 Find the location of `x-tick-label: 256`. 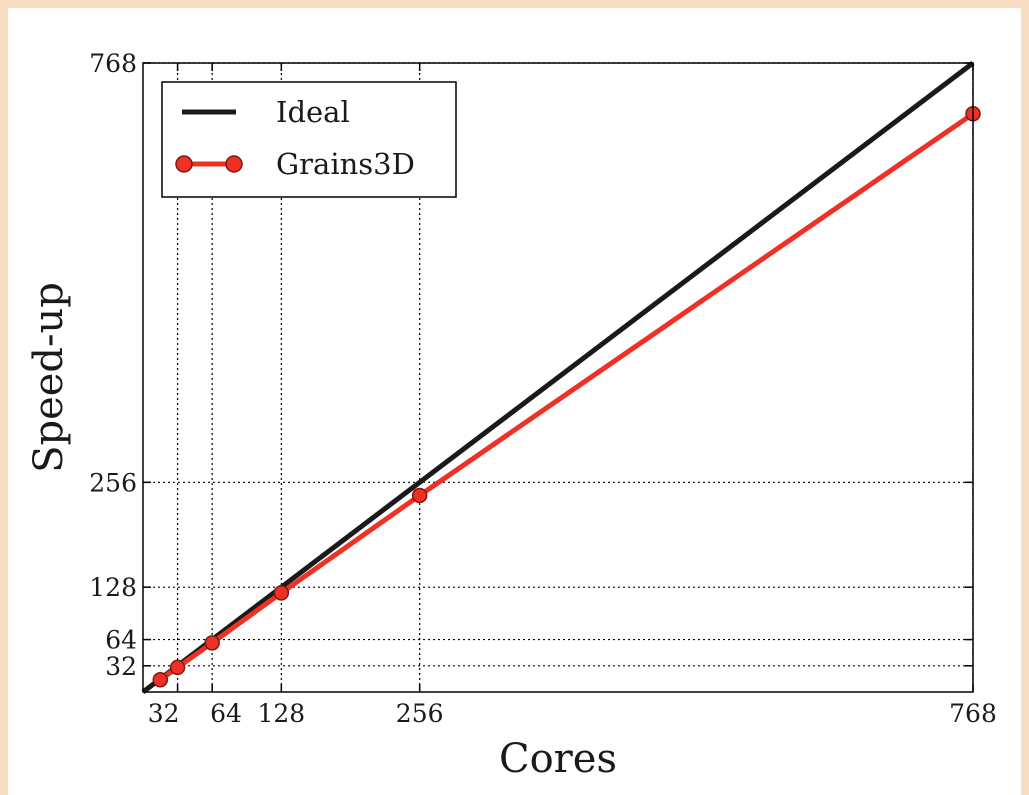

x-tick-label: 256 is located at coordinates (420, 713).